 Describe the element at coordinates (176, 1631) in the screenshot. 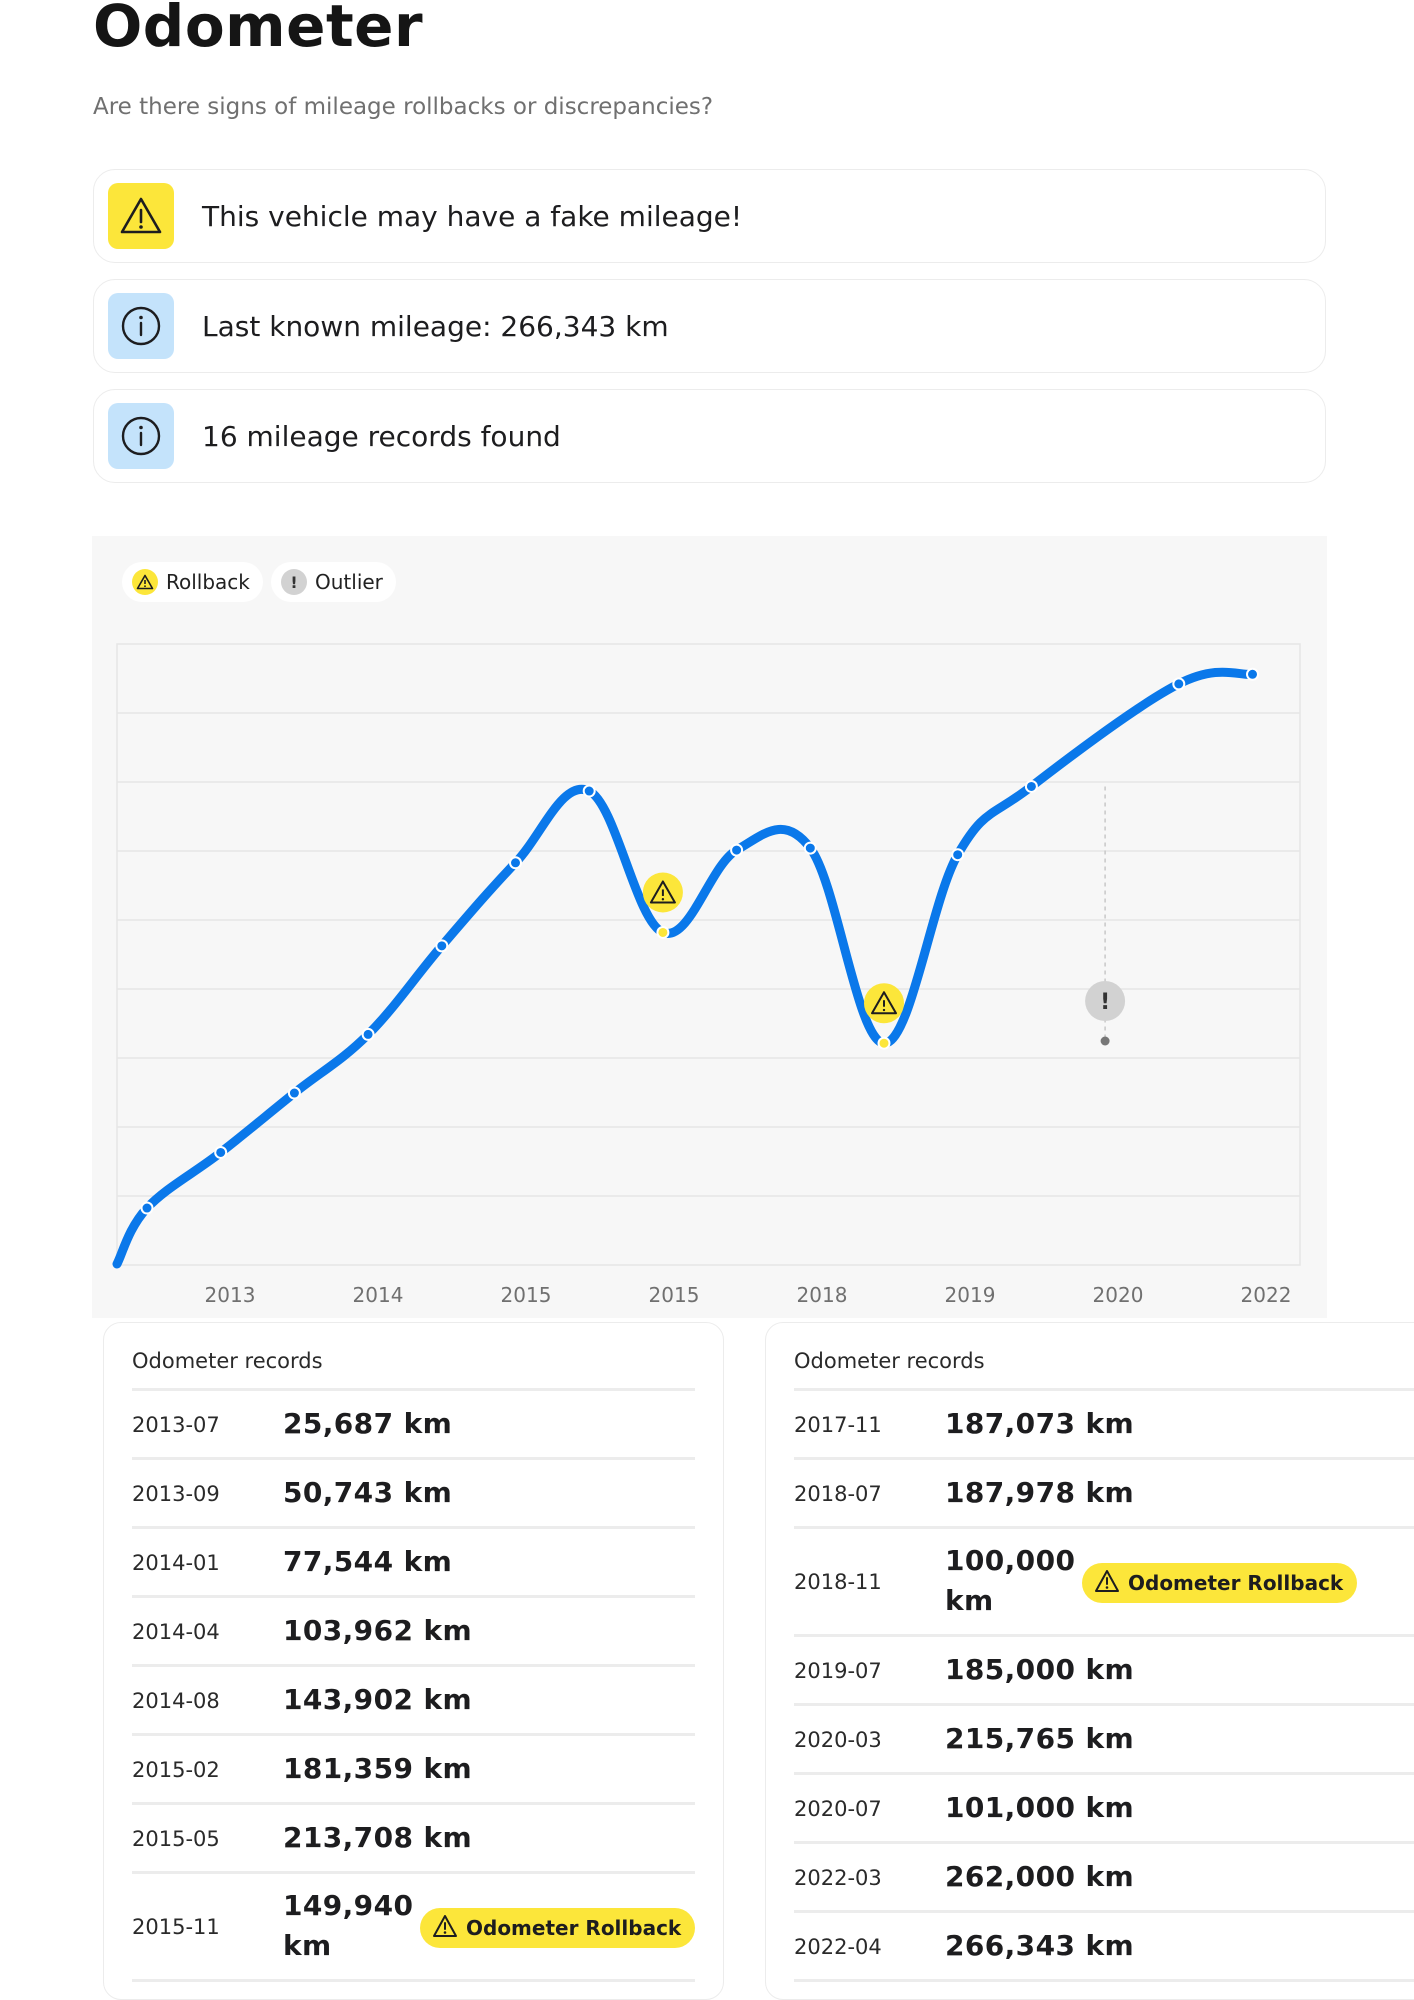

I see `record-date: 2014-04` at that location.